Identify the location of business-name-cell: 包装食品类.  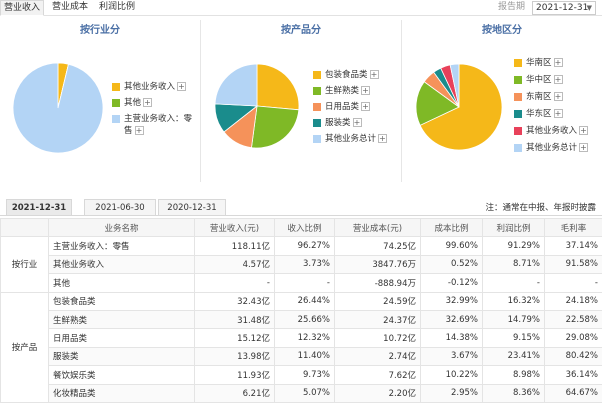
(122, 301).